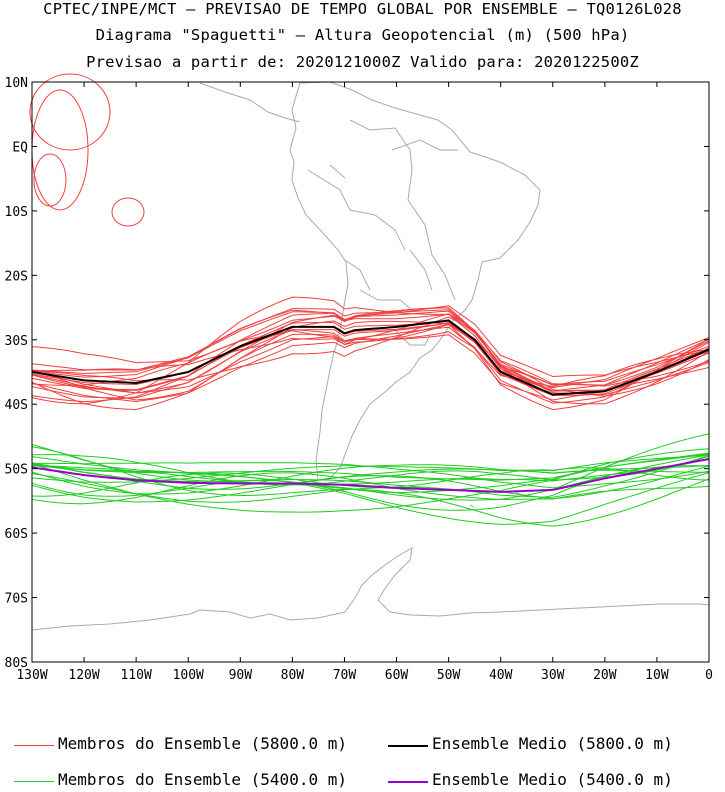 This screenshot has height=792, width=725. What do you see at coordinates (449, 675) in the screenshot?
I see `lon-label: 50W` at bounding box center [449, 675].